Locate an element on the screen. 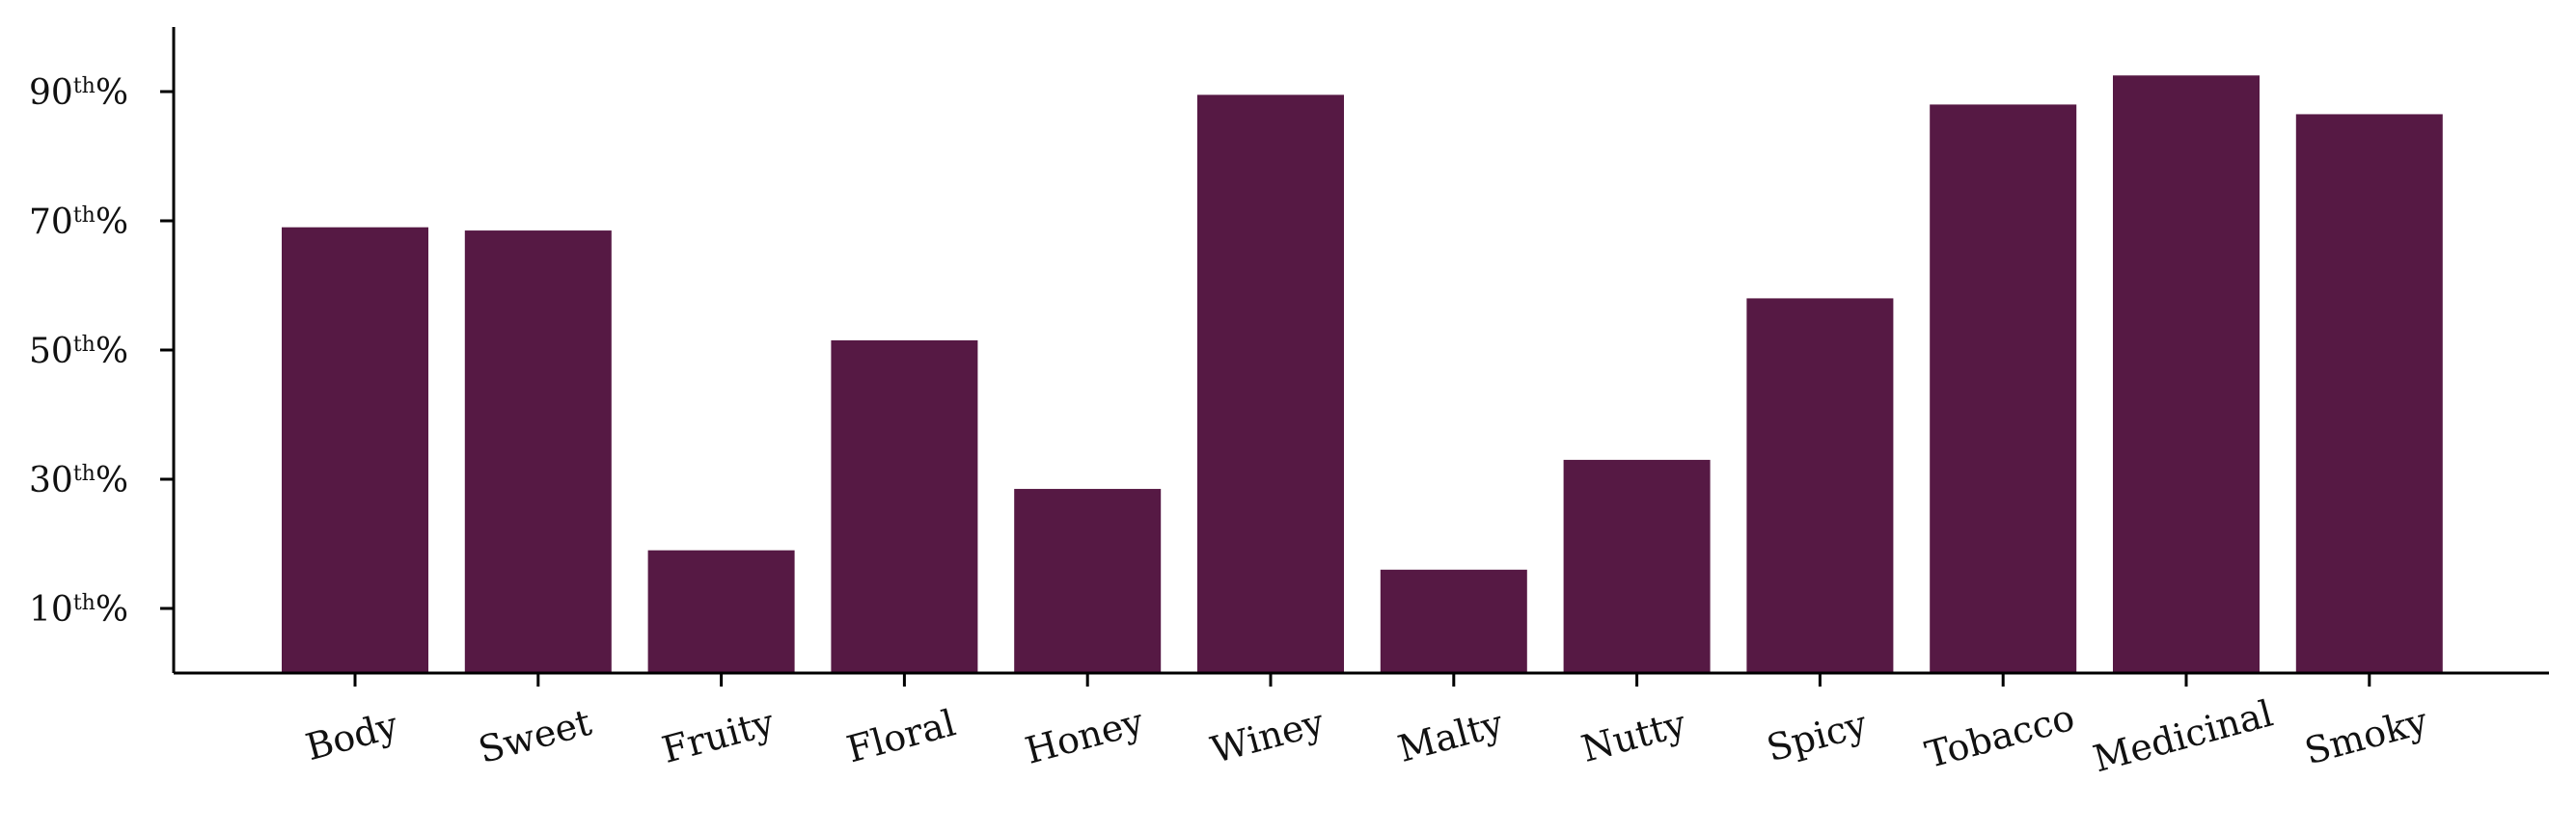  bar-winey is located at coordinates (1271, 384).